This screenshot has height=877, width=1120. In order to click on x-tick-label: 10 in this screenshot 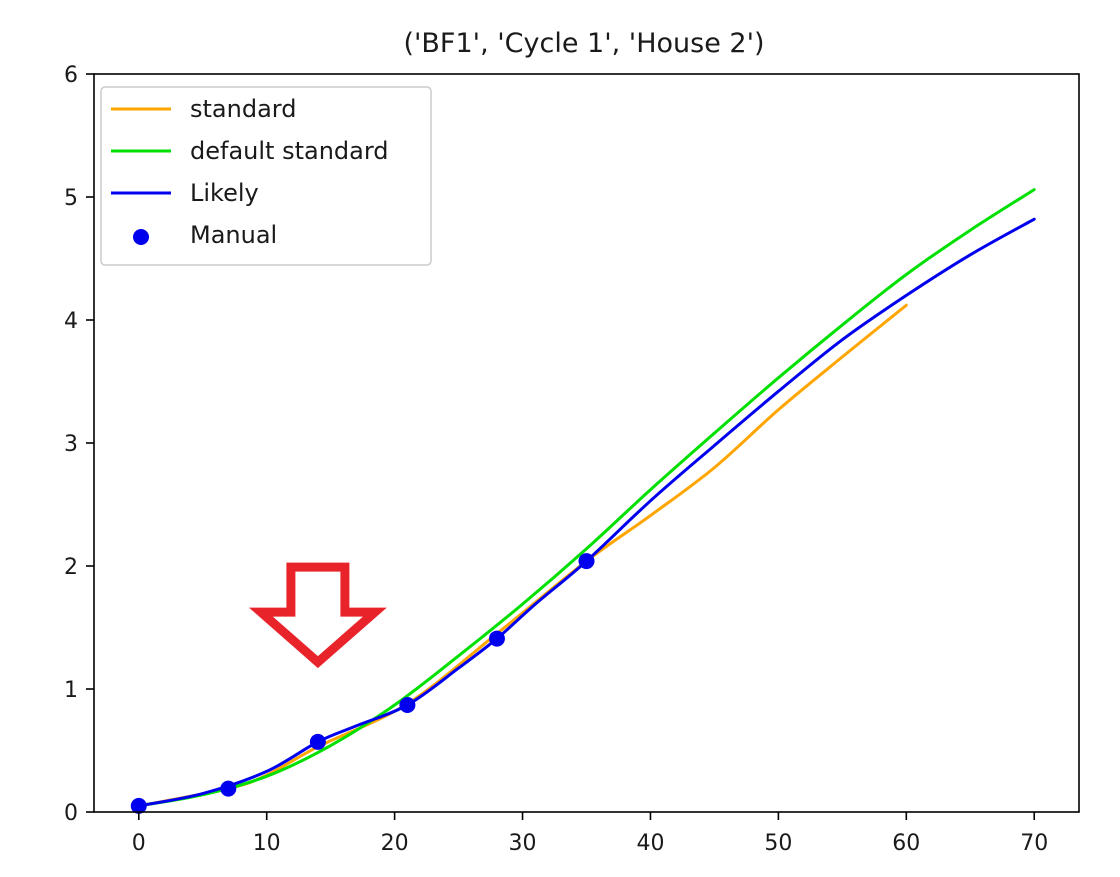, I will do `click(267, 843)`.